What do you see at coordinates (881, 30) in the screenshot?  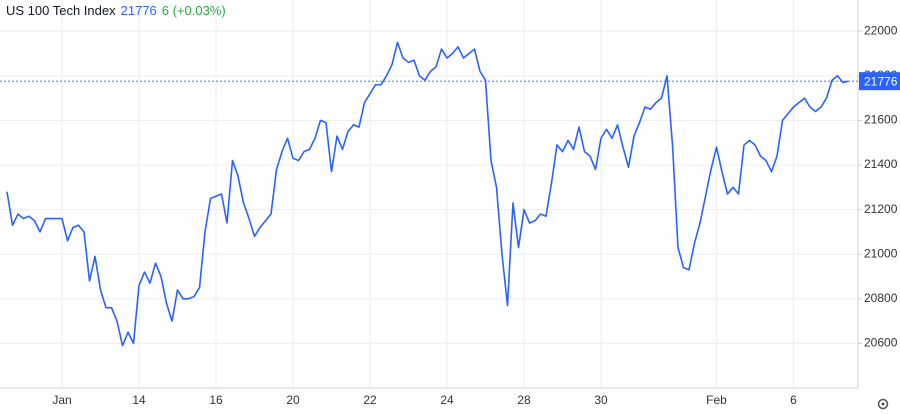 I see `y-tick-label: 22000` at bounding box center [881, 30].